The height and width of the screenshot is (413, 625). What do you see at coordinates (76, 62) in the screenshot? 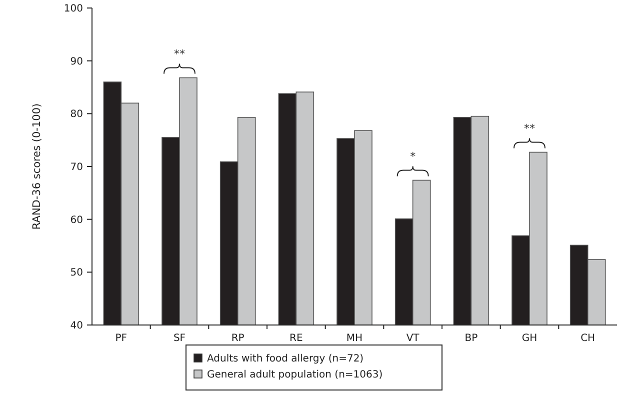
I see `y-tick-label: 90` at bounding box center [76, 62].